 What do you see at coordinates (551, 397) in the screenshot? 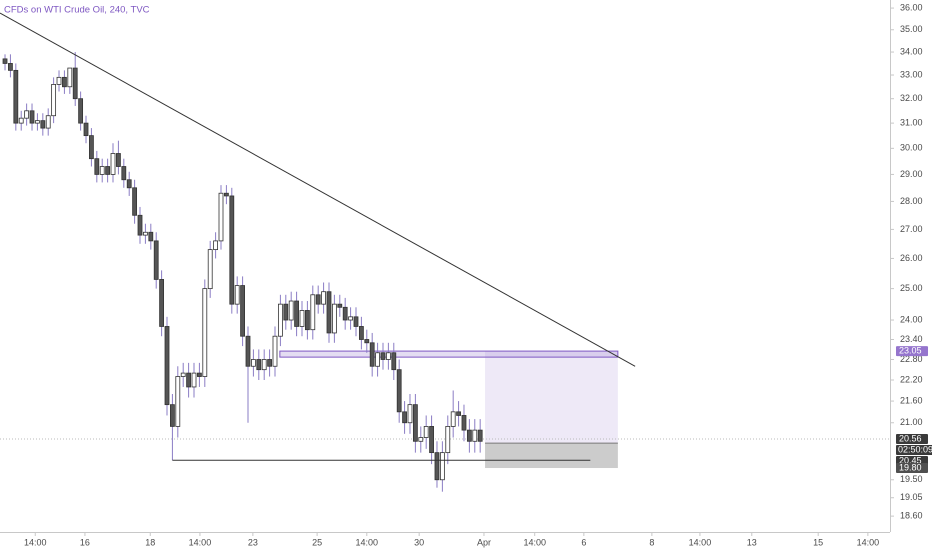
I see `position-profit` at bounding box center [551, 397].